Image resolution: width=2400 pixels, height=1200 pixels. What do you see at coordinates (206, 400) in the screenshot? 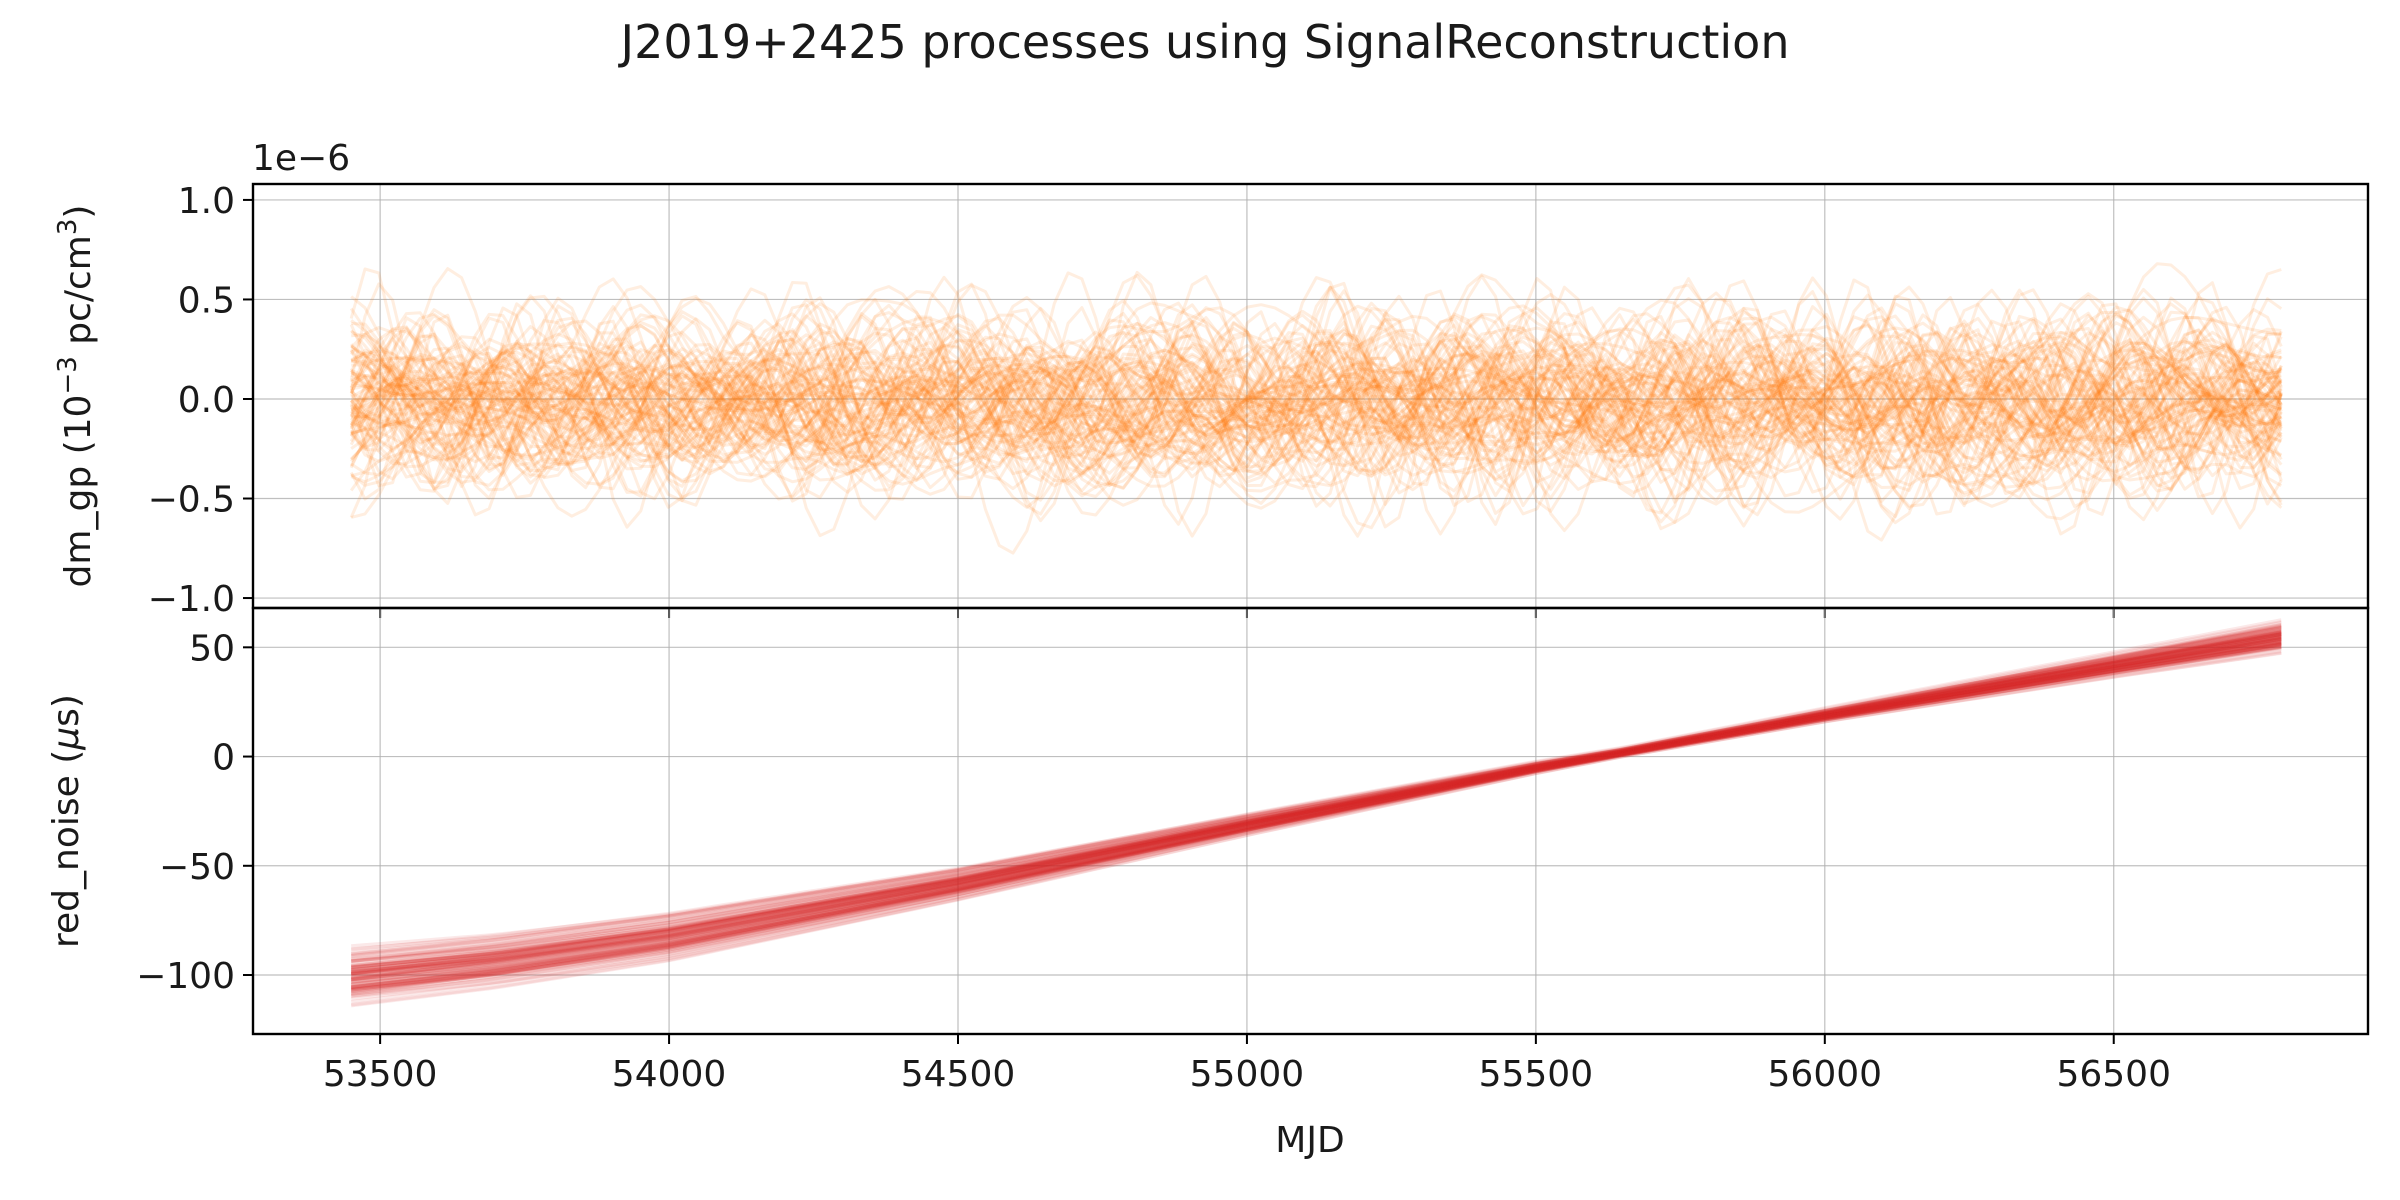
I see `y-tick-label: 0.0` at bounding box center [206, 400].